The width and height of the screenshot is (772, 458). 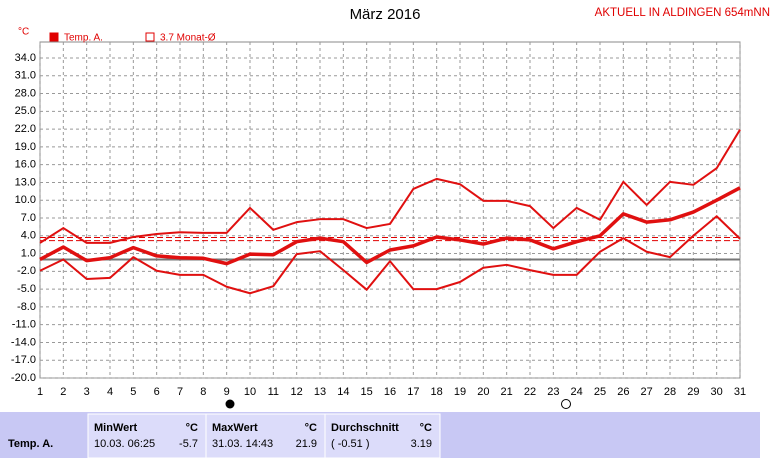 What do you see at coordinates (483, 392) in the screenshot?
I see `x-tick-label: 20` at bounding box center [483, 392].